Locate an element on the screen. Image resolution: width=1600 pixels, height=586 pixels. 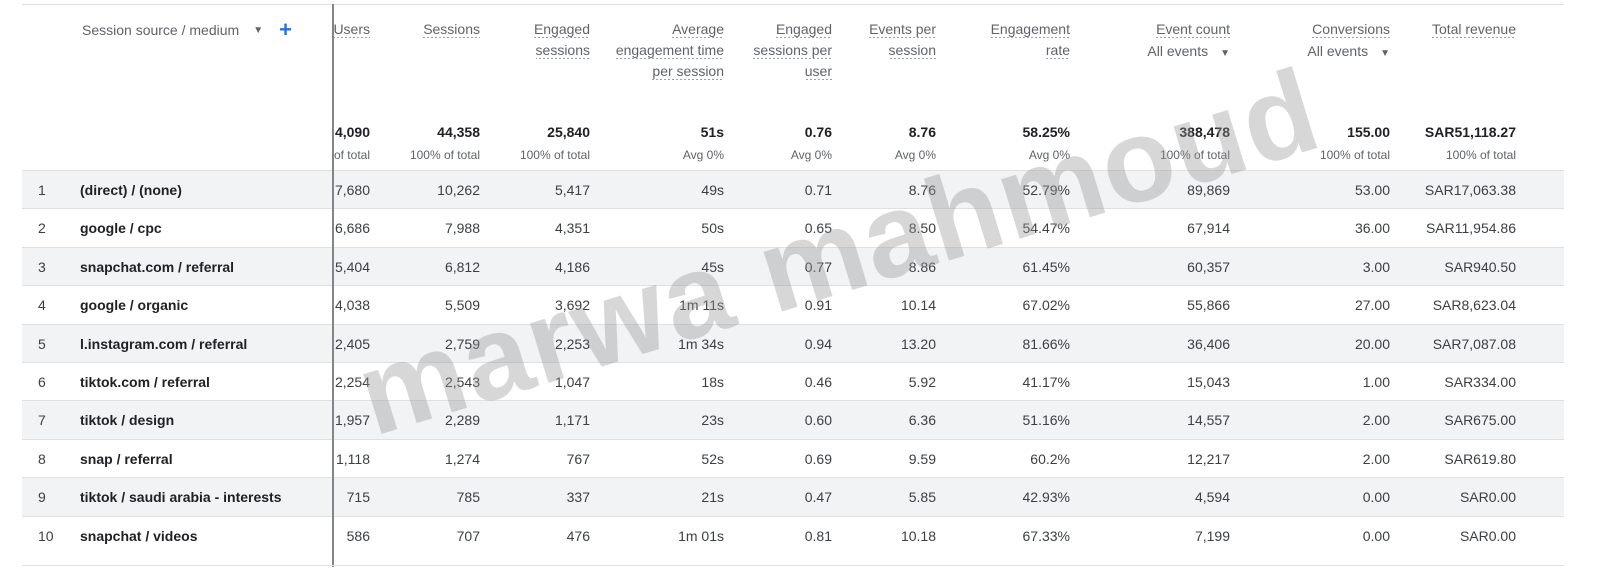
total-value-total_revenue: SAR51,118.27 is located at coordinates (1470, 132).